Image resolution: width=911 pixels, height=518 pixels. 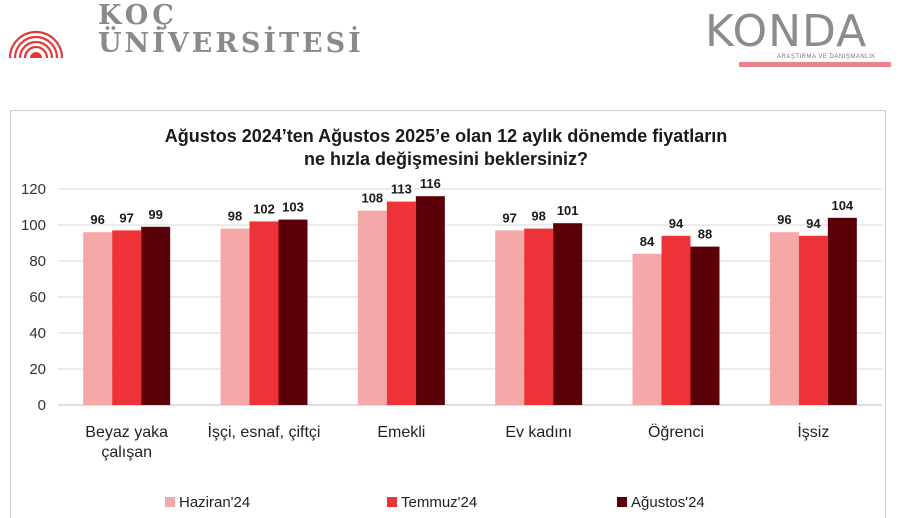 I want to click on data-label: 102, so click(x=264, y=208).